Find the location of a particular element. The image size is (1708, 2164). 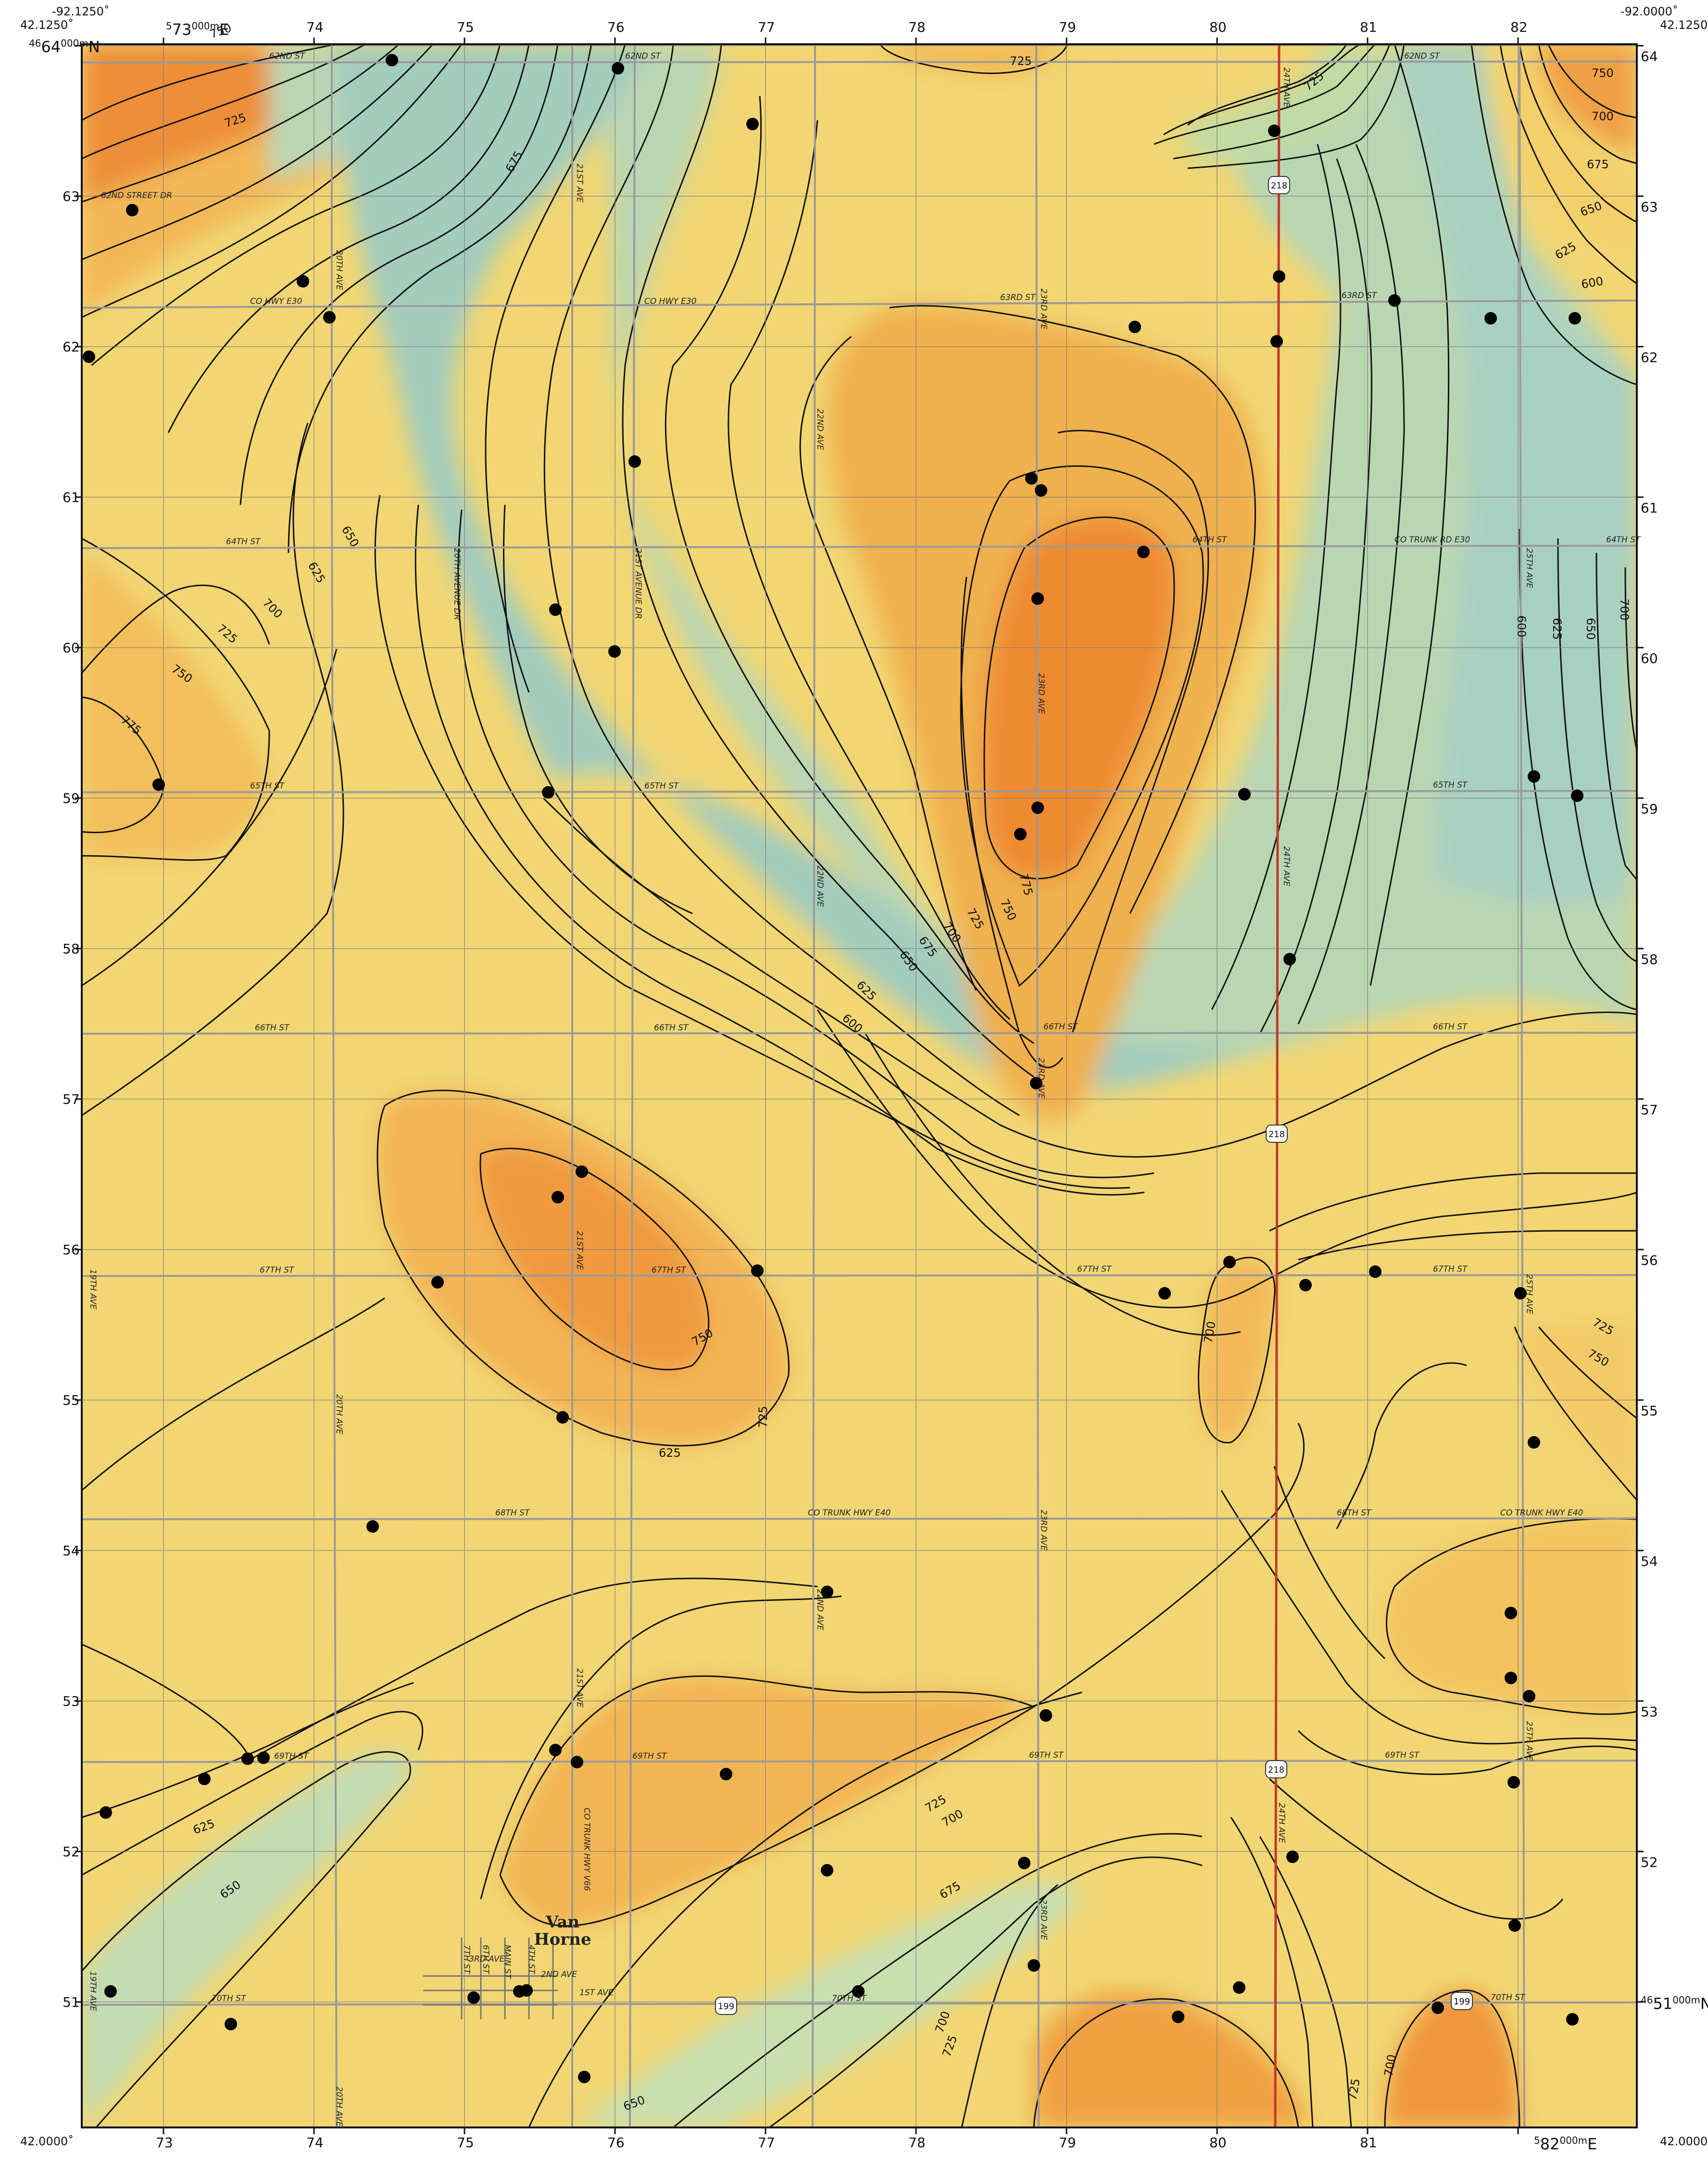

corner-top-right-lat: 42.1250 is located at coordinates (1684, 25).